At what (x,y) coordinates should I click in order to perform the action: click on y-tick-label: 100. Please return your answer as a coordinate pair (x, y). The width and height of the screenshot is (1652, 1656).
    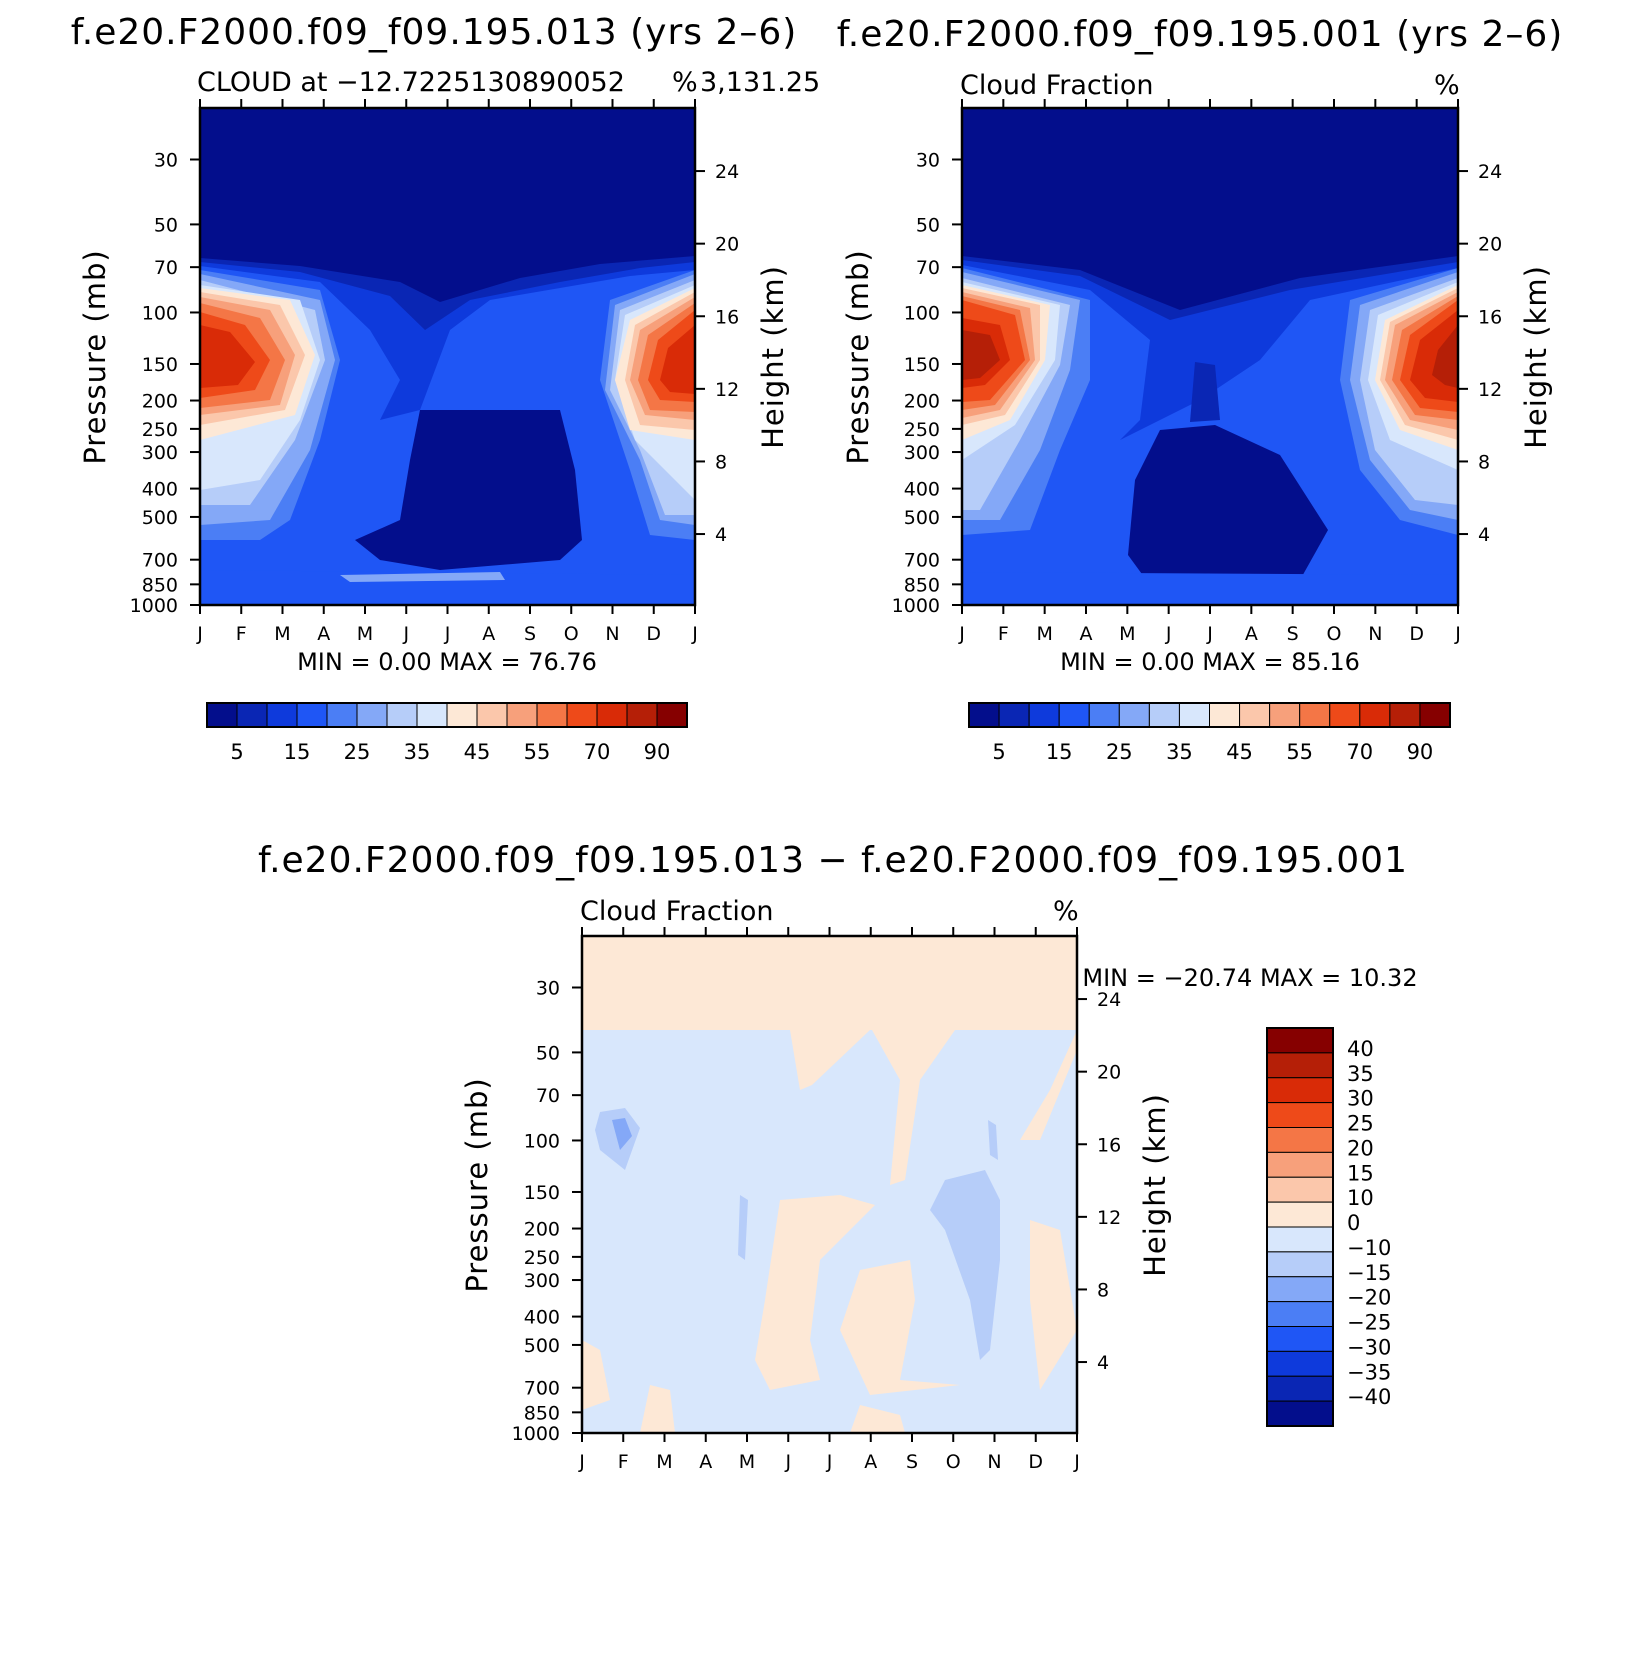
    Looking at the image, I should click on (922, 313).